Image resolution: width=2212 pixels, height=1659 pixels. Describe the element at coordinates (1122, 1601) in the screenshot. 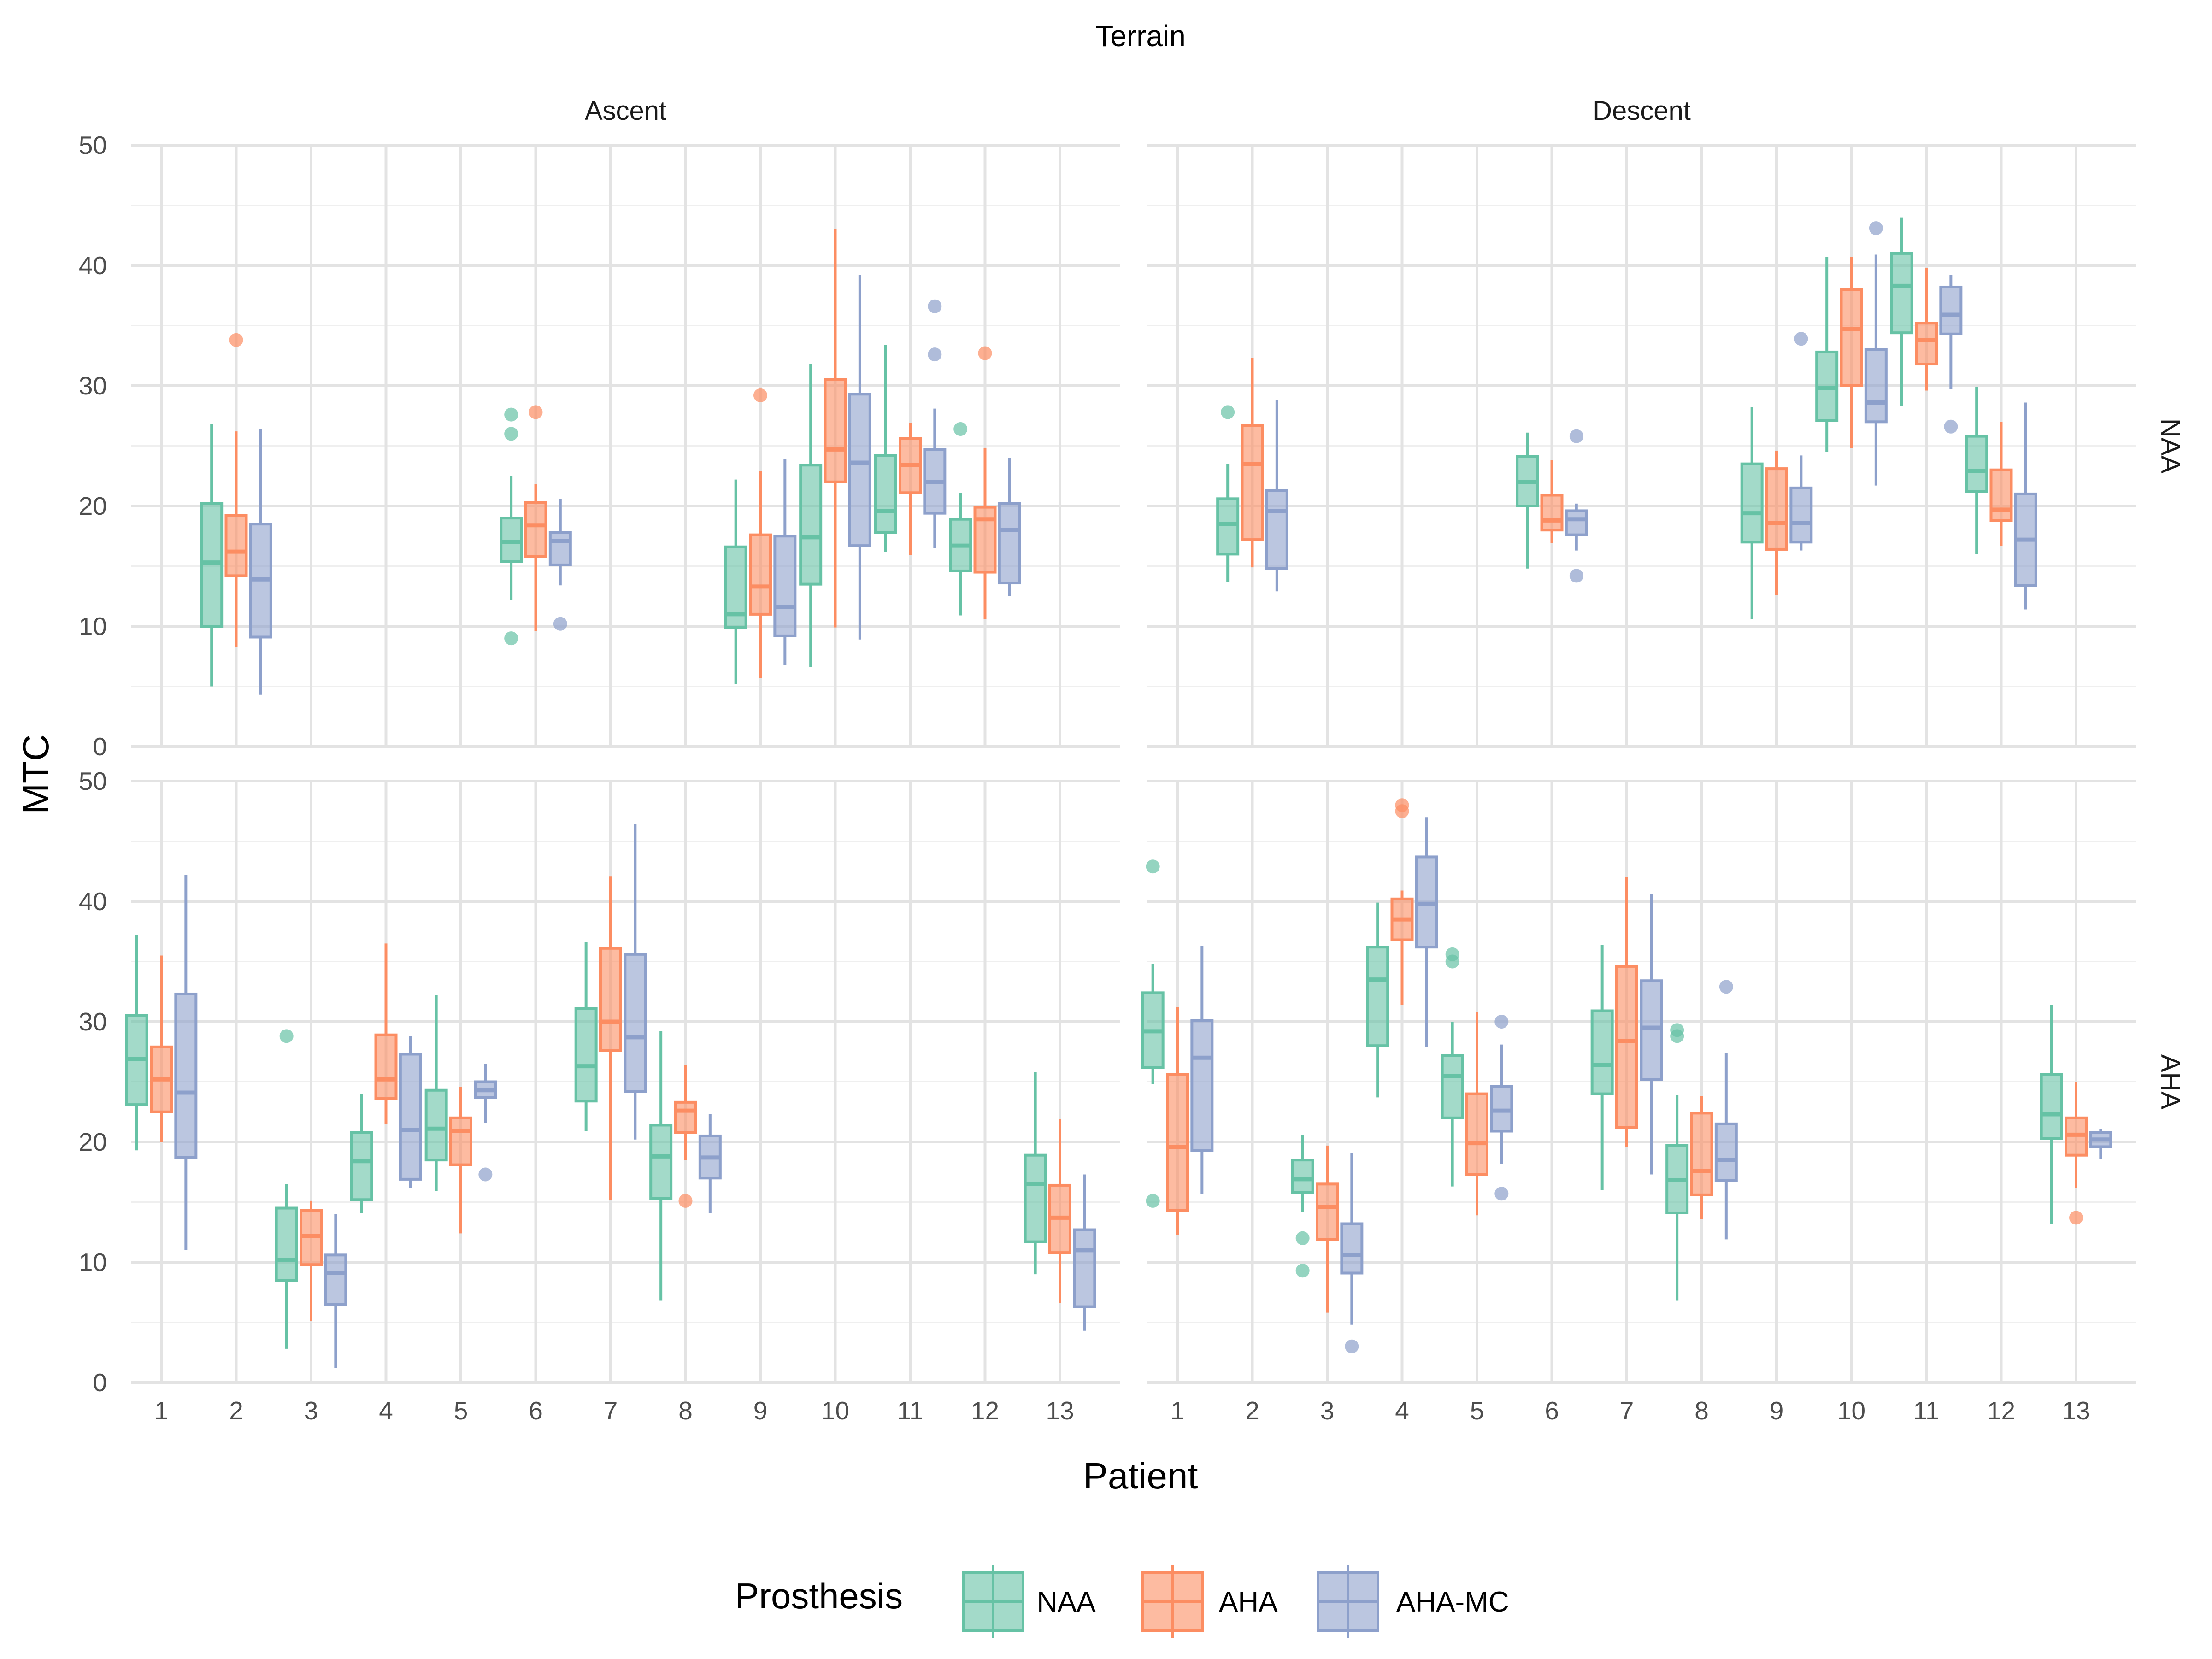

I see `legend: Prosthesis NAA AHA AHA-MC` at that location.